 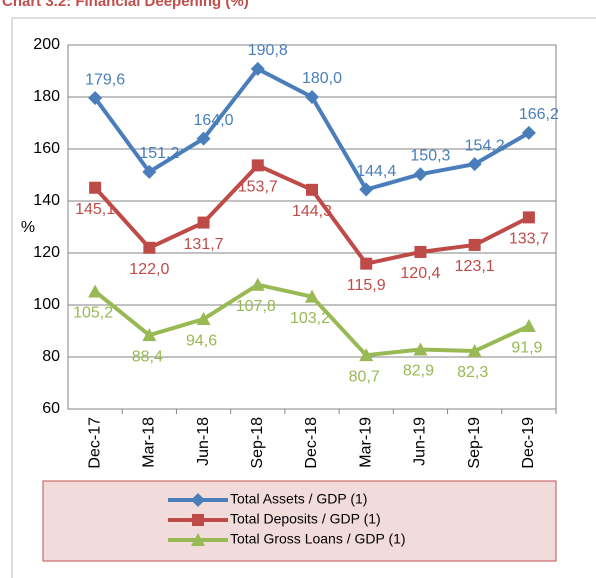 What do you see at coordinates (485, 145) in the screenshot?
I see `data-label: 154,2` at bounding box center [485, 145].